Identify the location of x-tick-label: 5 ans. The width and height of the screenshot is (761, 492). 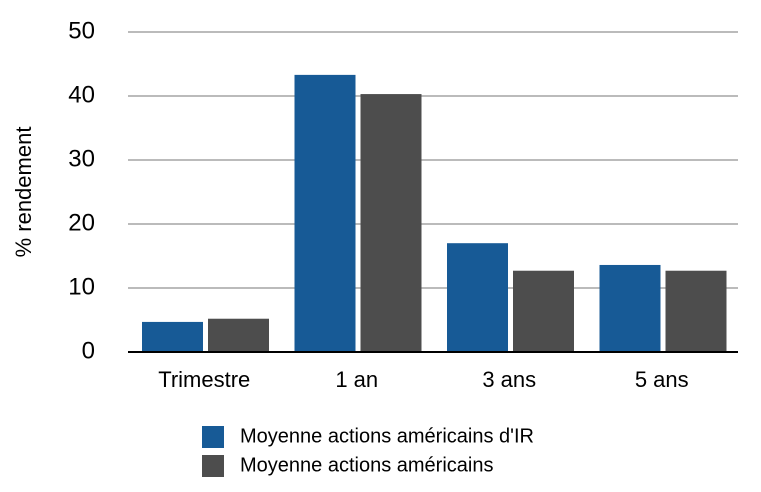
(662, 379).